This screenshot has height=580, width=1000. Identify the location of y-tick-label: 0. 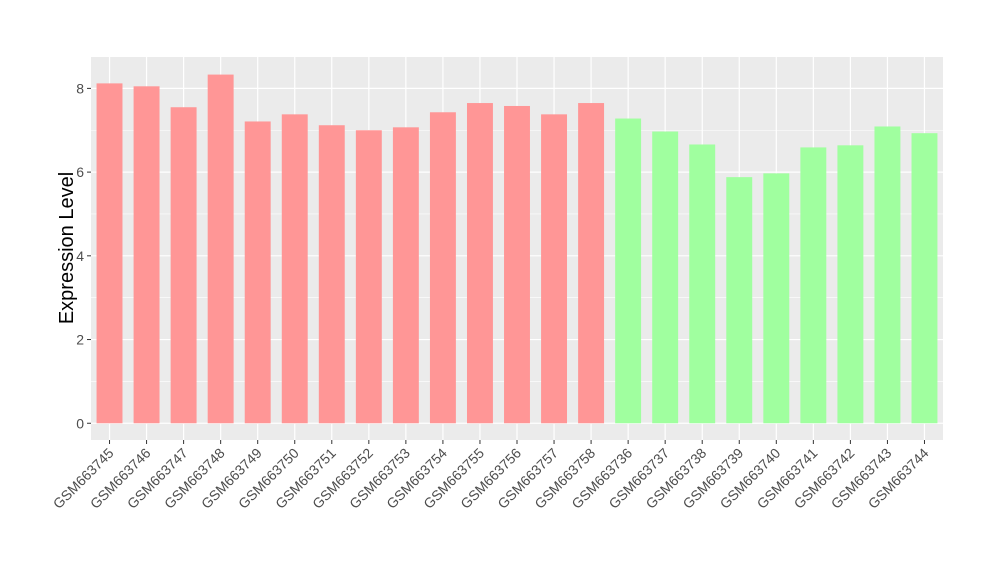
(80, 423).